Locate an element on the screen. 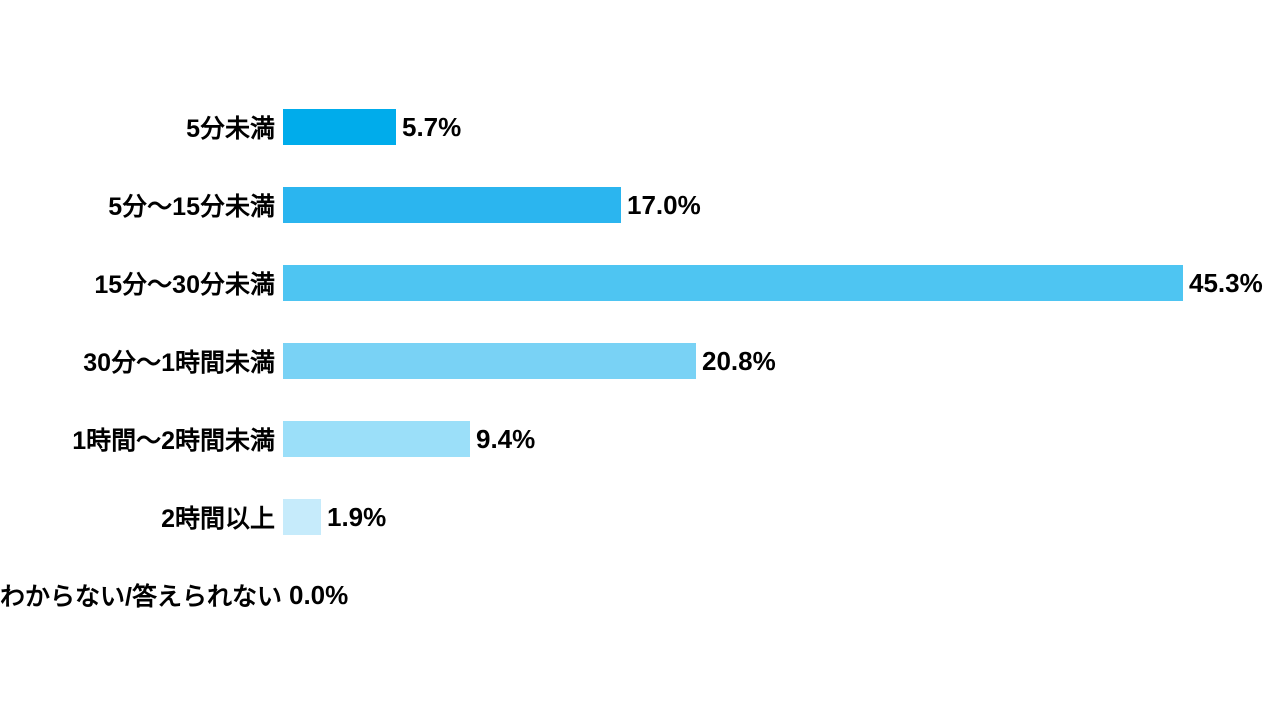 The image size is (1280, 720). chart-row: 2時間以上 1.9% is located at coordinates (640, 517).